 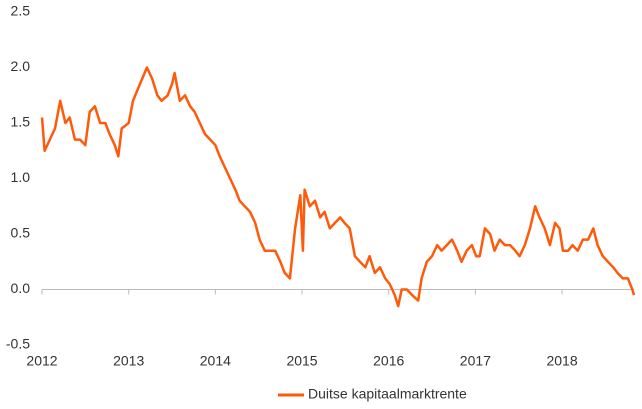 I want to click on x-tick-label: 2013, so click(x=128, y=361).